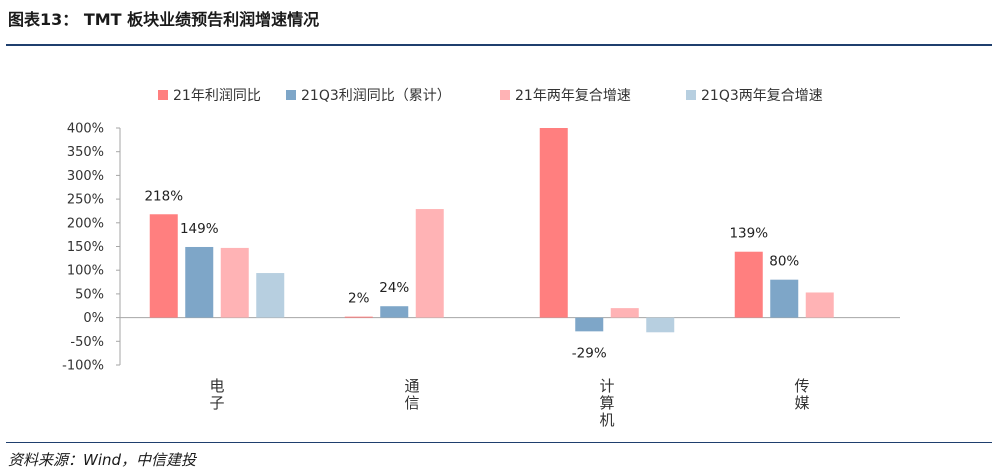 Image resolution: width=1000 pixels, height=475 pixels. What do you see at coordinates (784, 262) in the screenshot?
I see `data-label: 80%` at bounding box center [784, 262].